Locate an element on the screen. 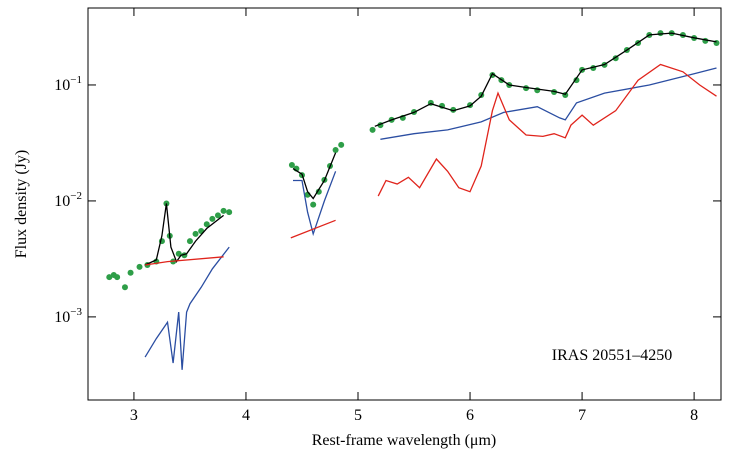 This screenshot has height=465, width=737. y-axis-label: Flux density (Jy) is located at coordinates (21, 204).